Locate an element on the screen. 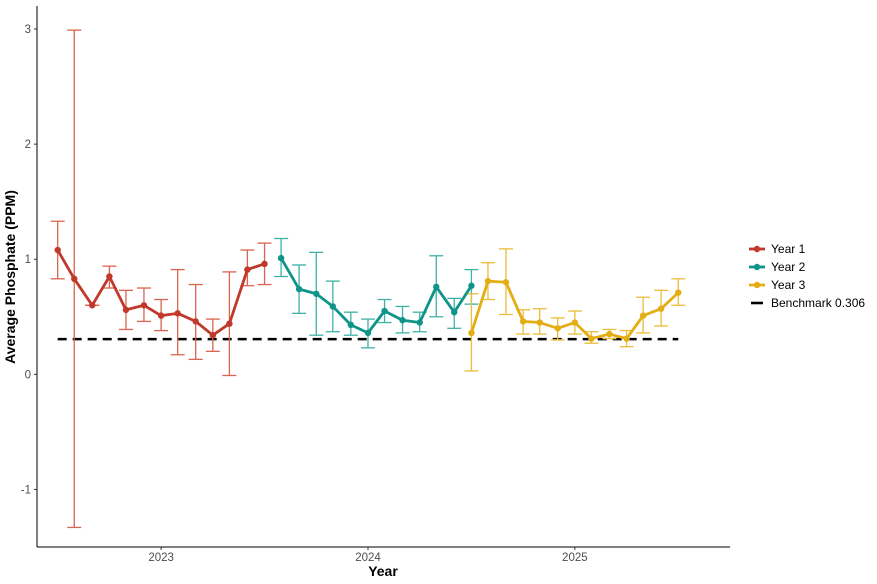 This screenshot has width=877, height=584. y-tick-label: 1 is located at coordinates (28, 260).